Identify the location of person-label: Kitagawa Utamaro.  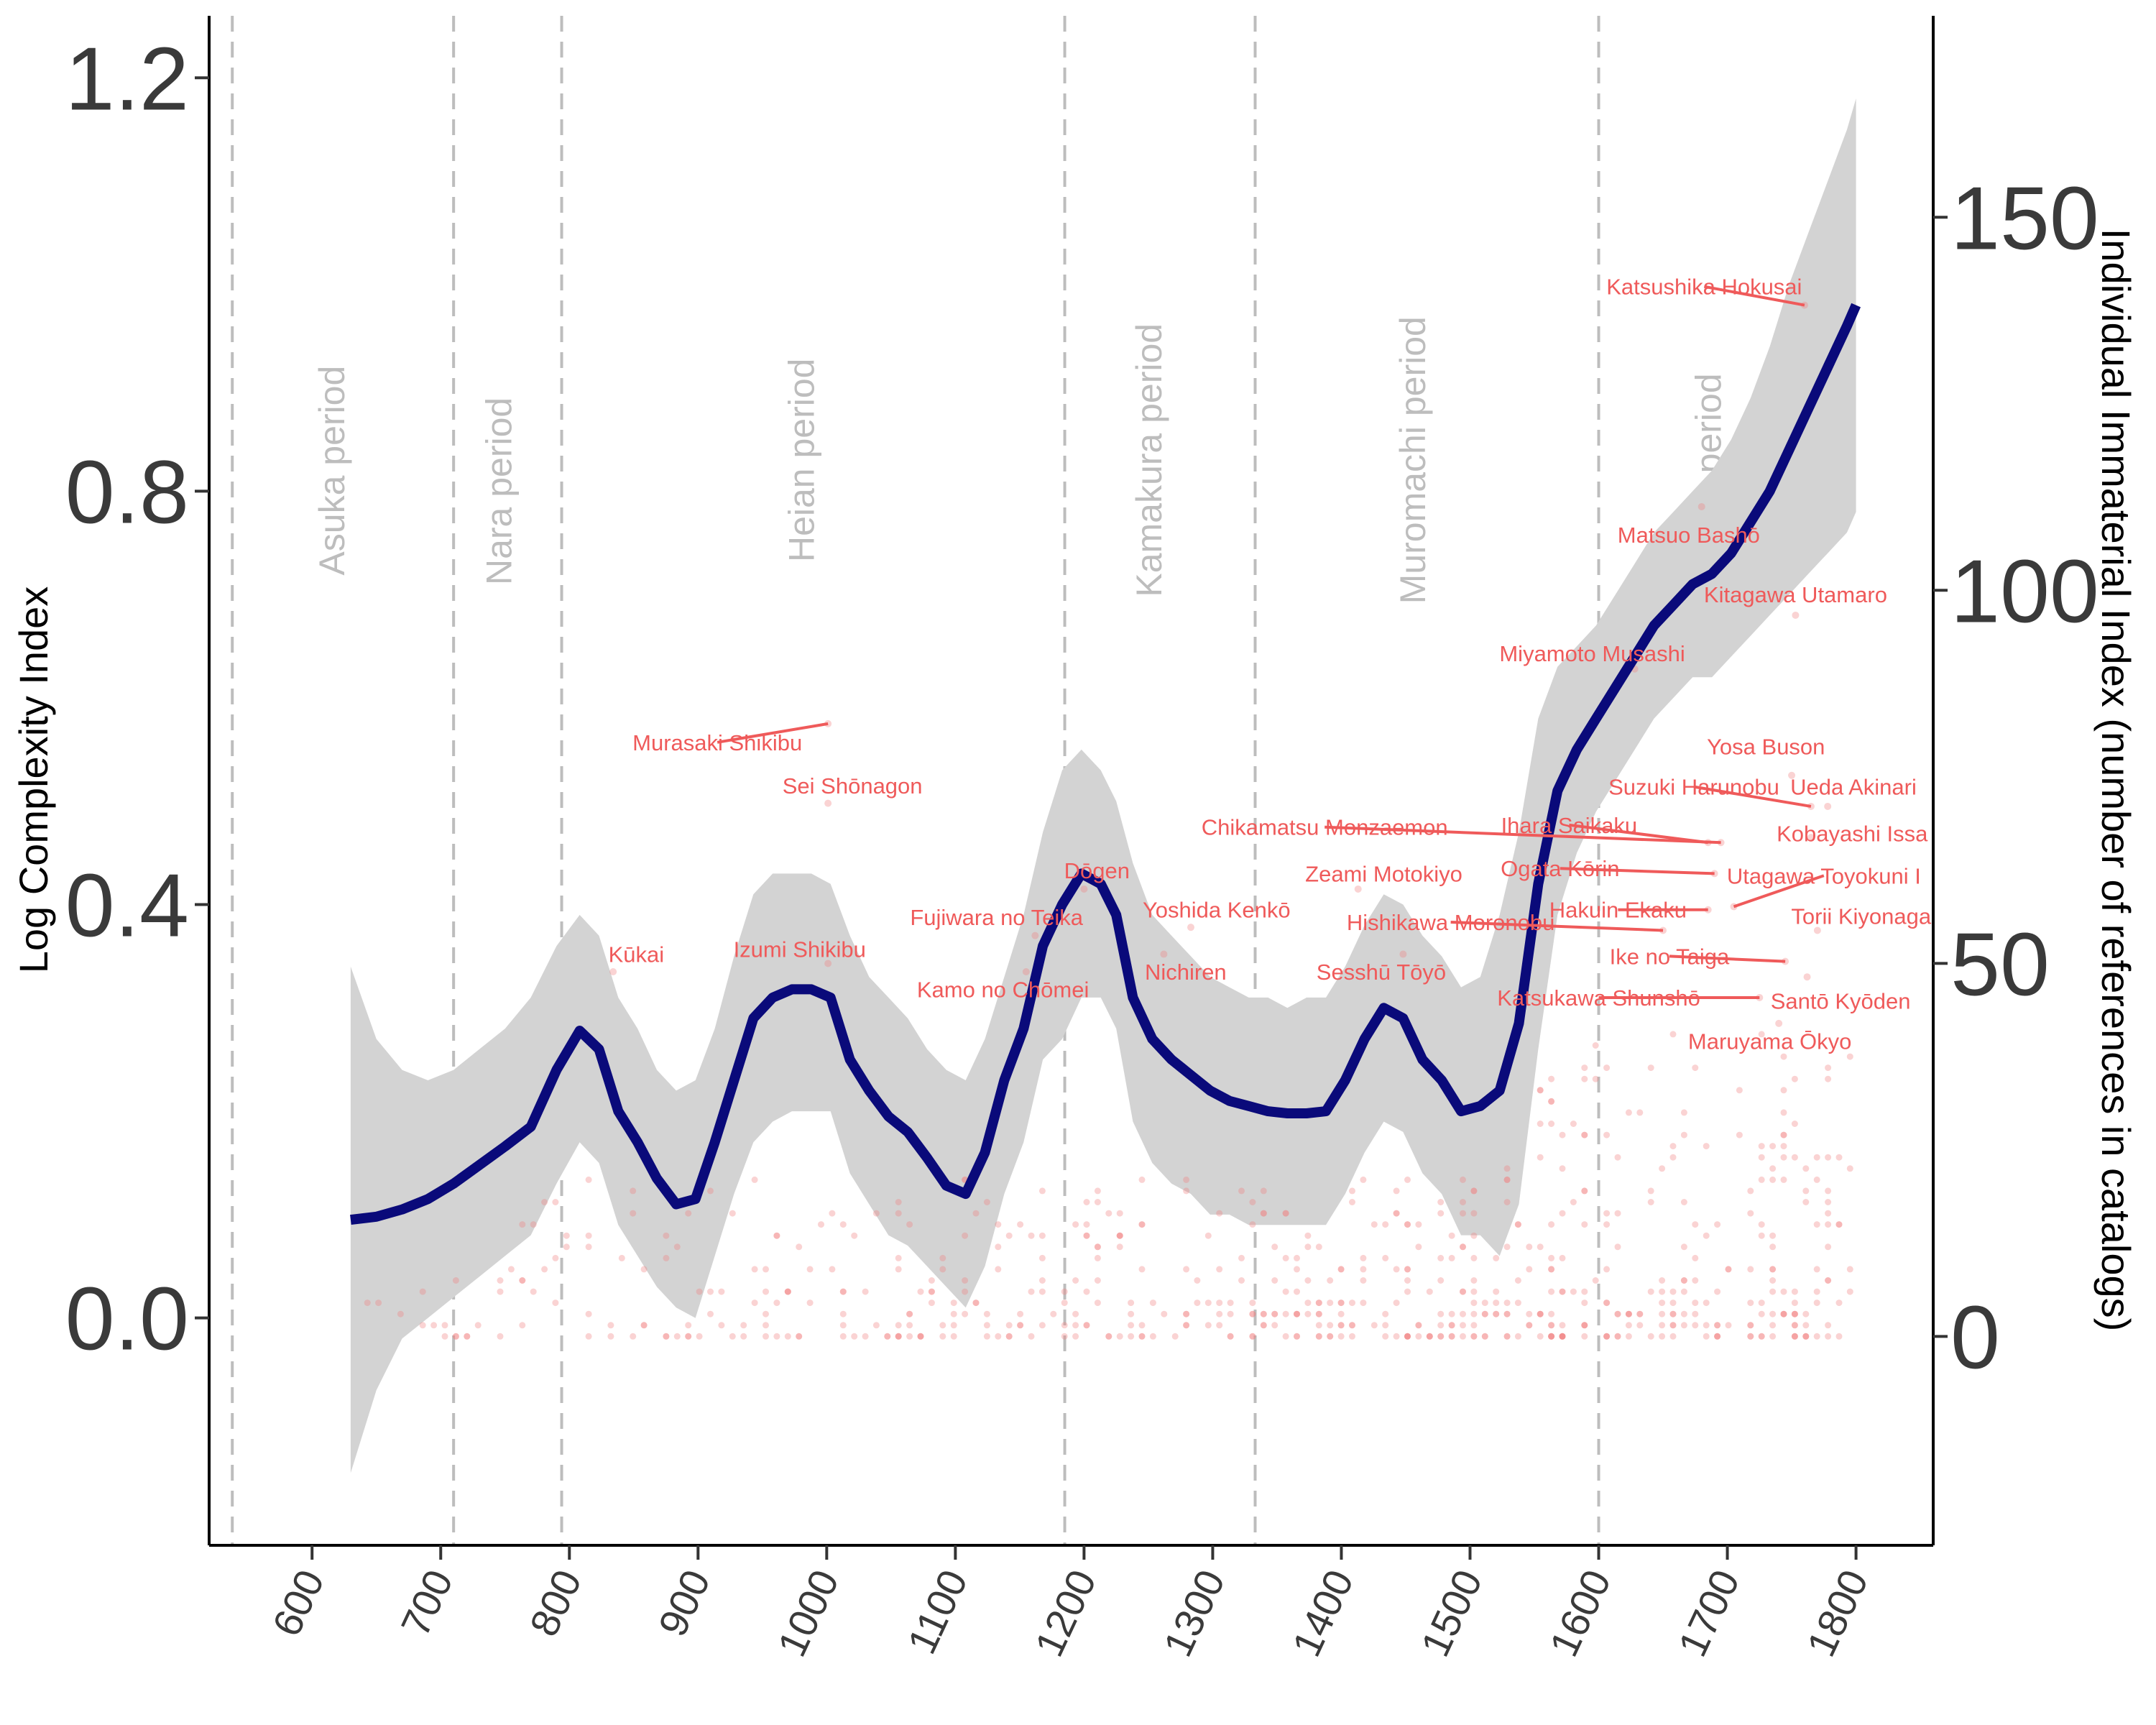
(1796, 594).